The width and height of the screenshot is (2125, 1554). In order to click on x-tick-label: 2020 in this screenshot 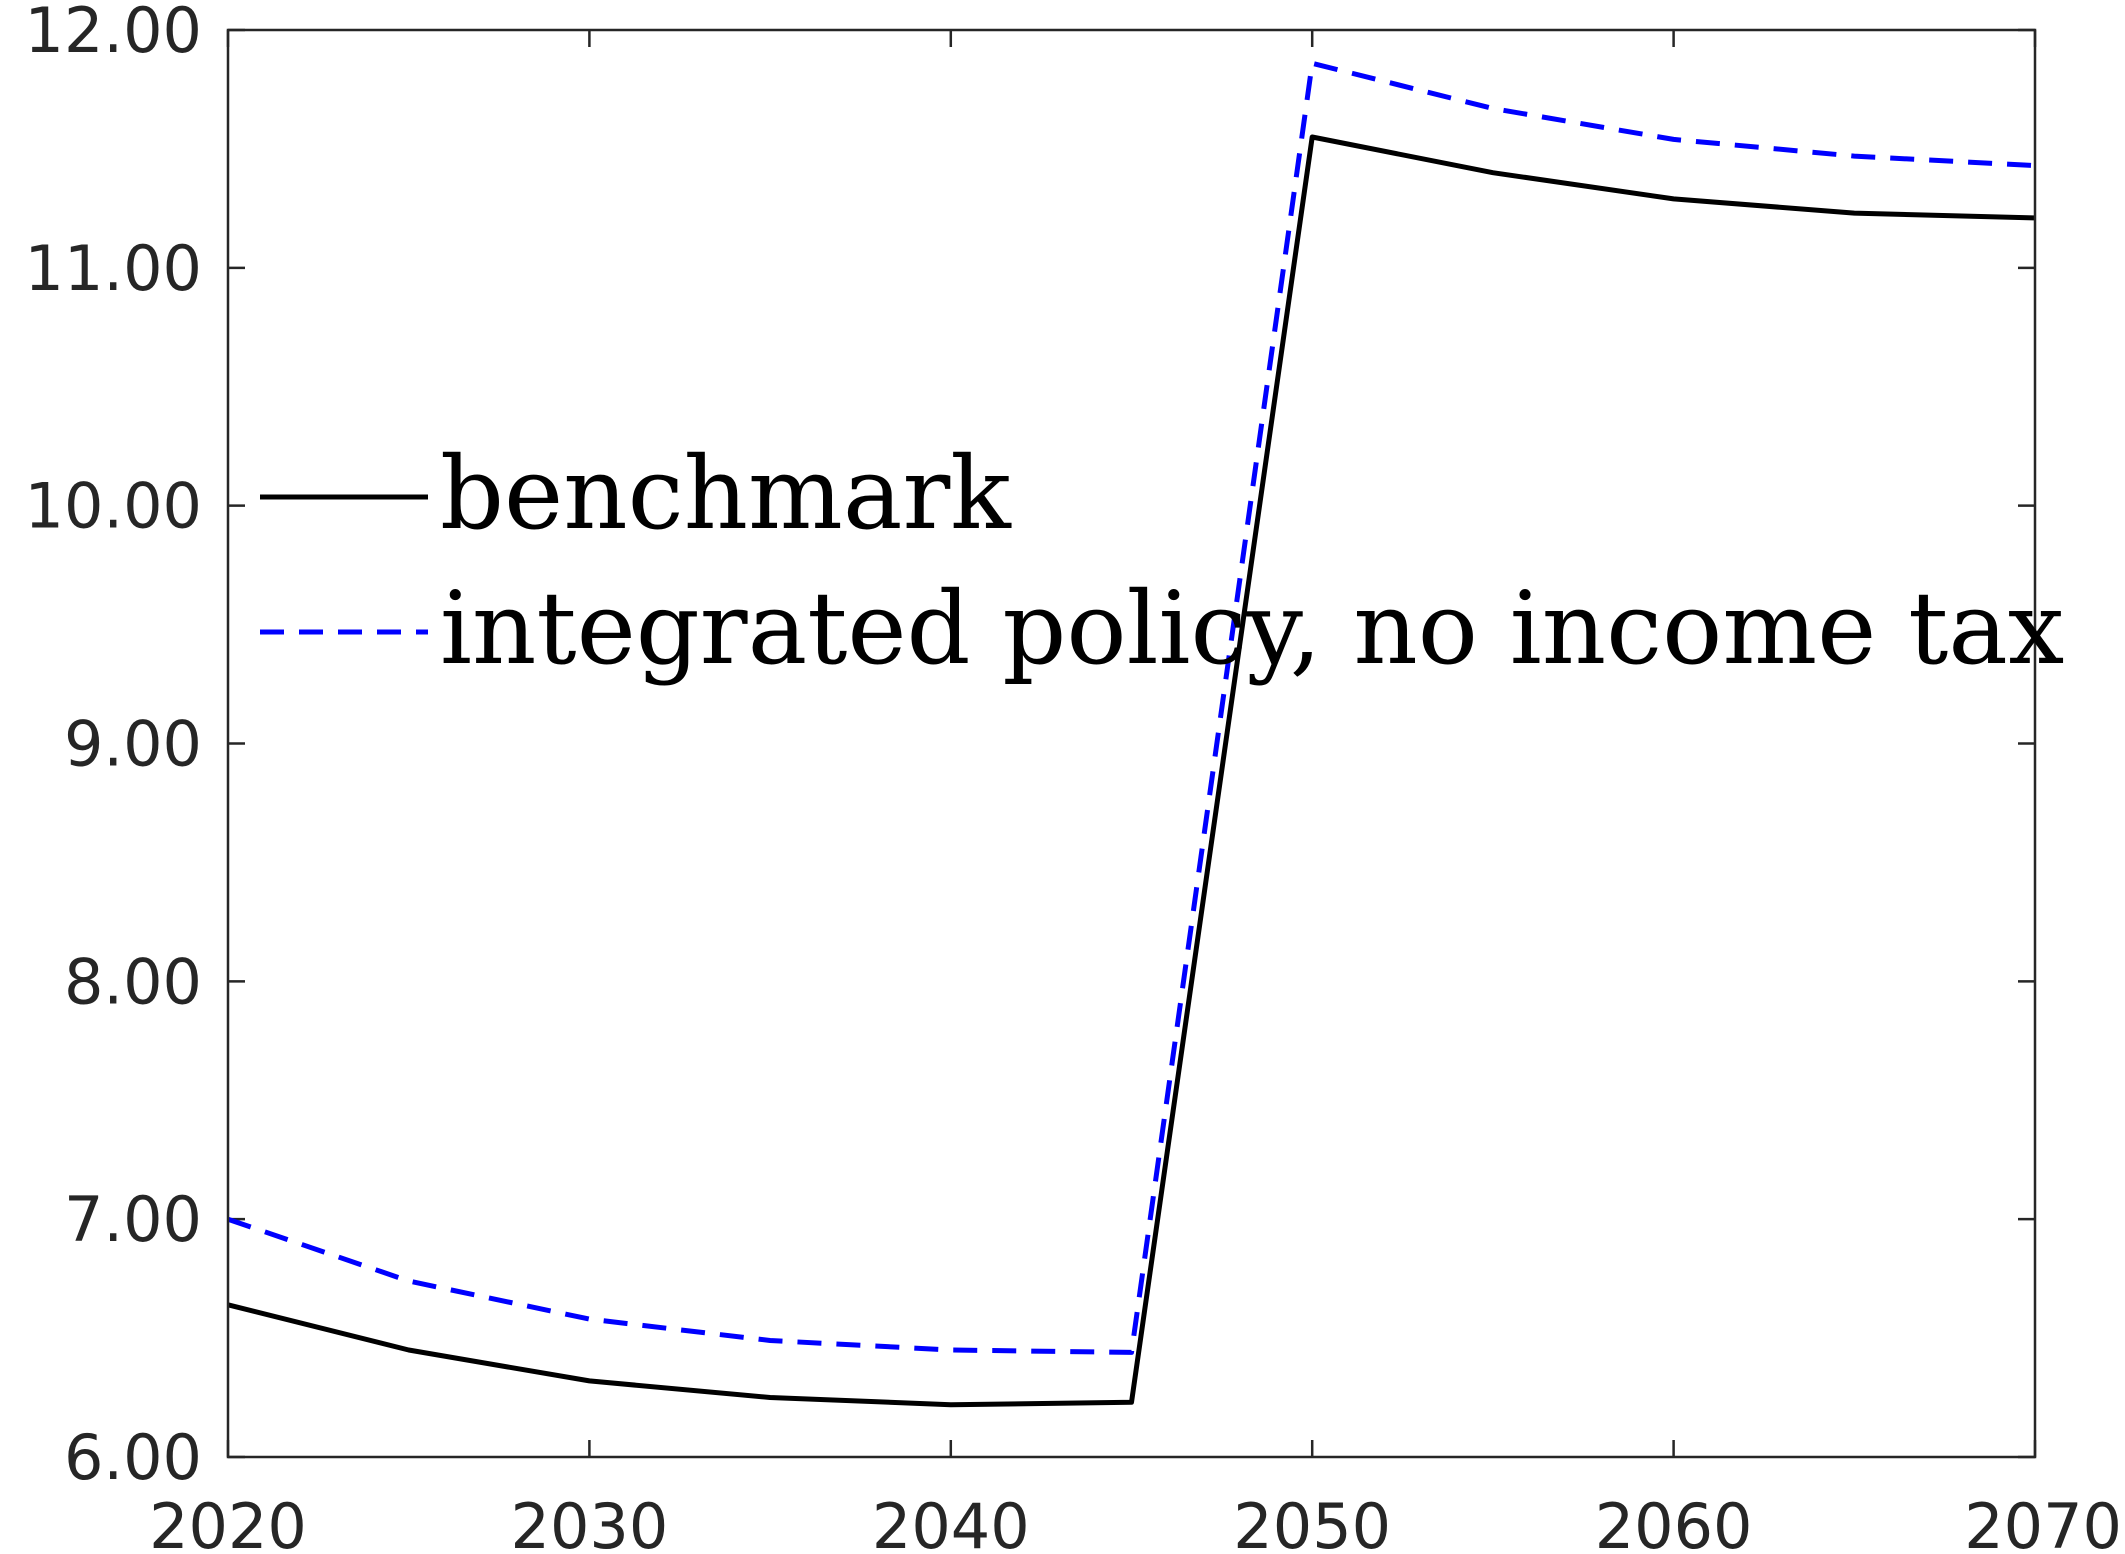, I will do `click(228, 1522)`.